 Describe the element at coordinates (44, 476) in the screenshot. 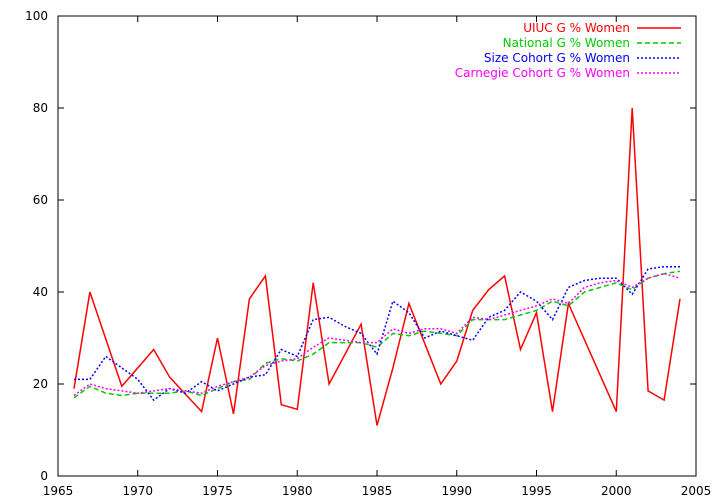

I see `y-tick-label: 0` at that location.